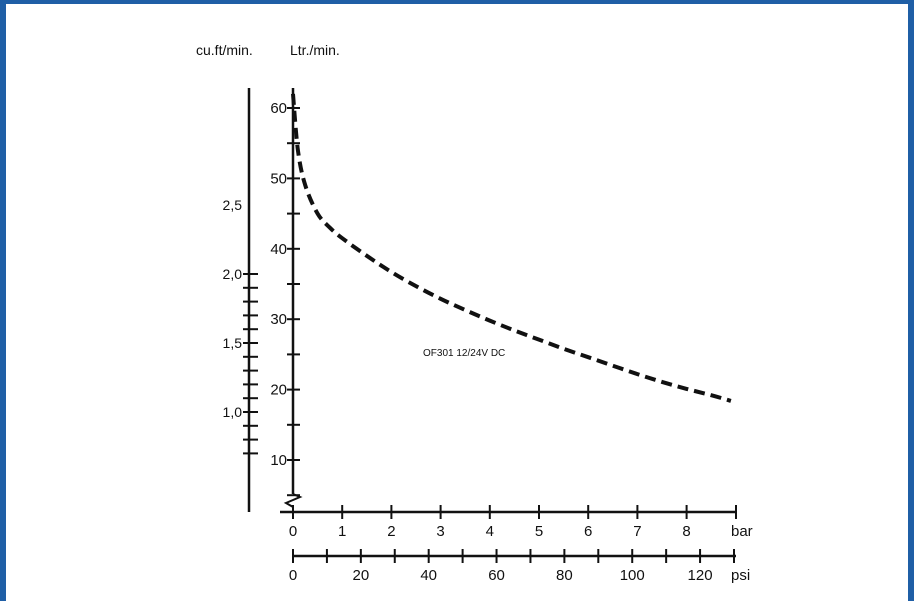  I want to click on ltr-tick-label: 20, so click(278, 390).